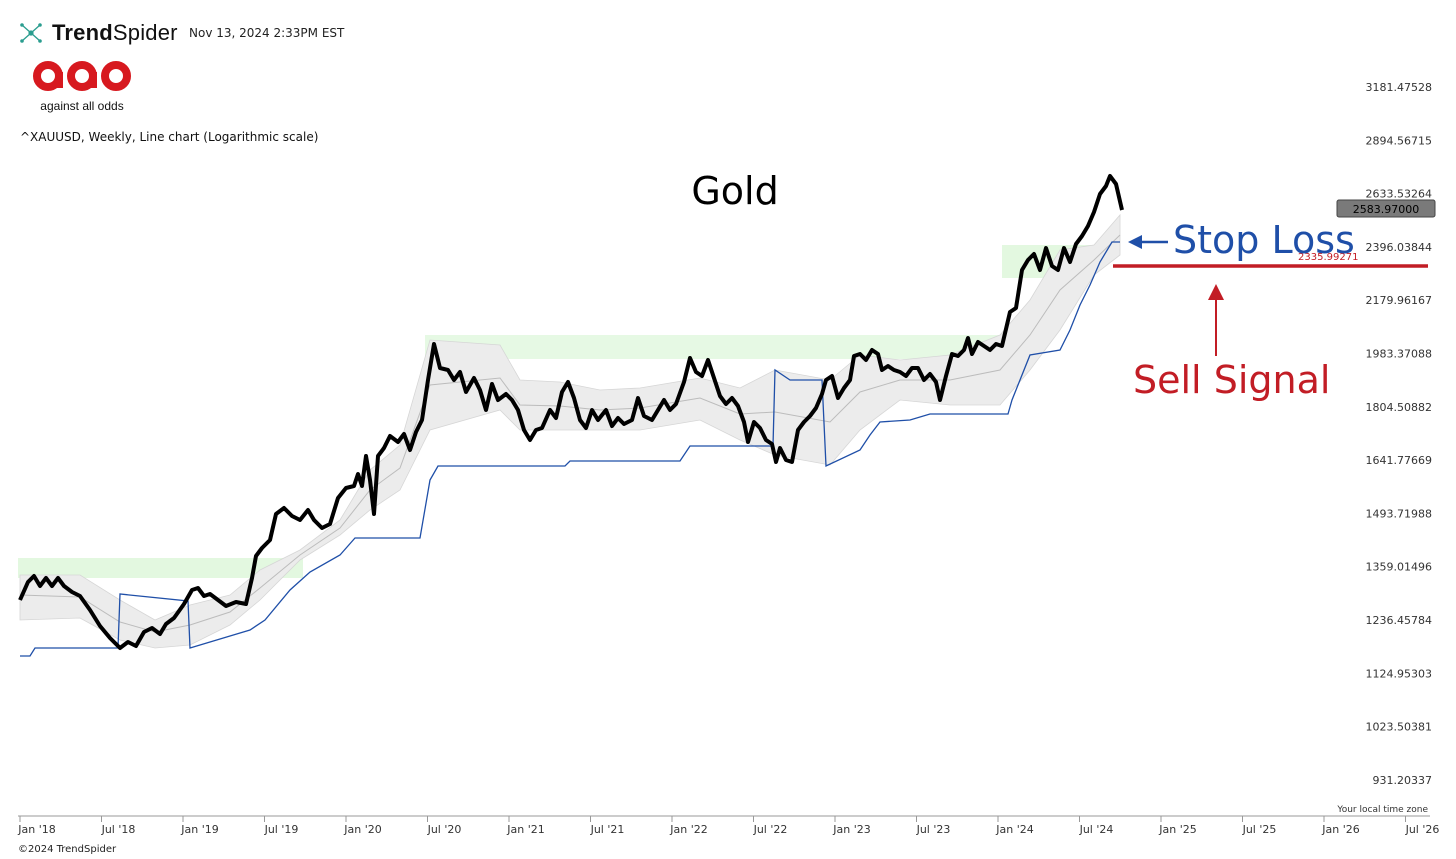 This screenshot has width=1456, height=859. What do you see at coordinates (1382, 810) in the screenshot?
I see `timezone-note: Your local time zone` at bounding box center [1382, 810].